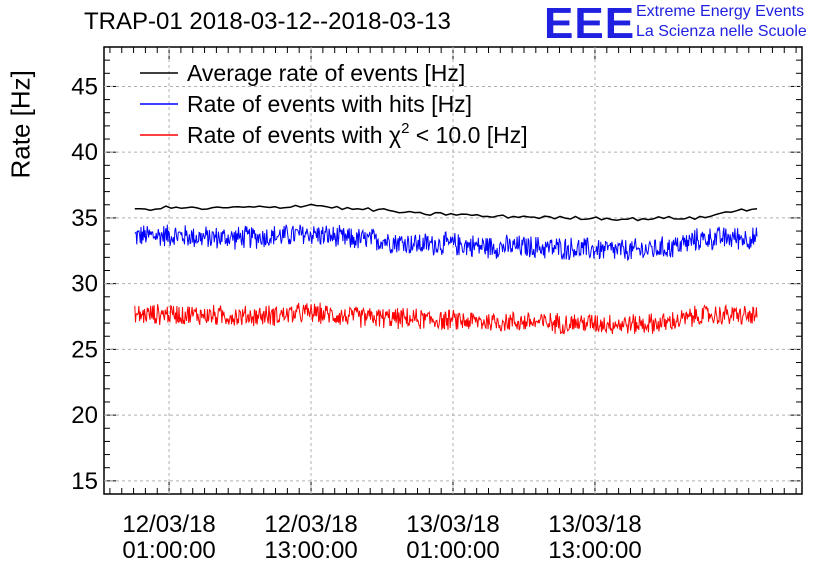  I want to click on y-tick-label: 35, so click(84, 218).